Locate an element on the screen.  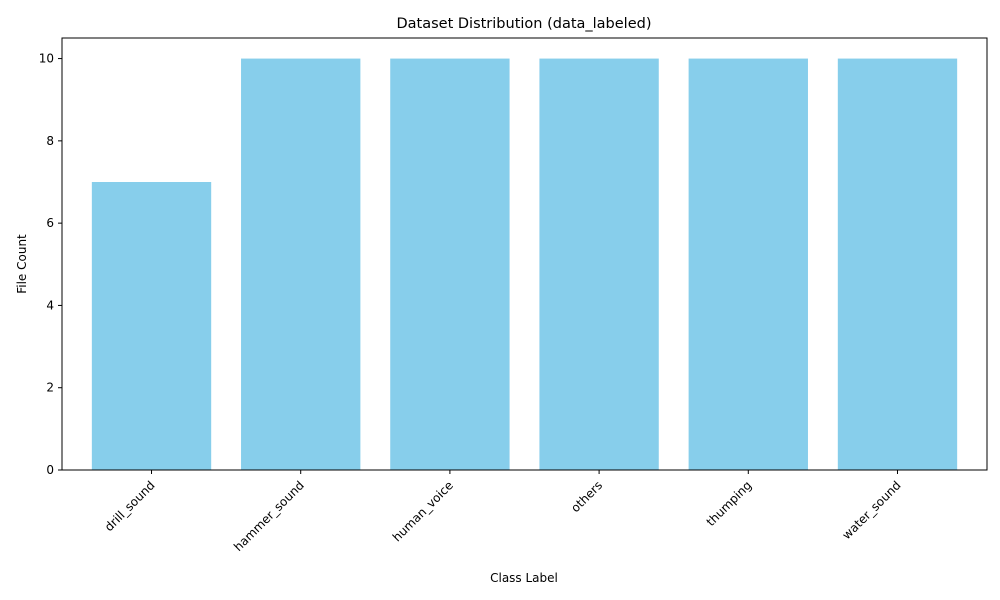
y-axis-label: File Count is located at coordinates (22, 264).